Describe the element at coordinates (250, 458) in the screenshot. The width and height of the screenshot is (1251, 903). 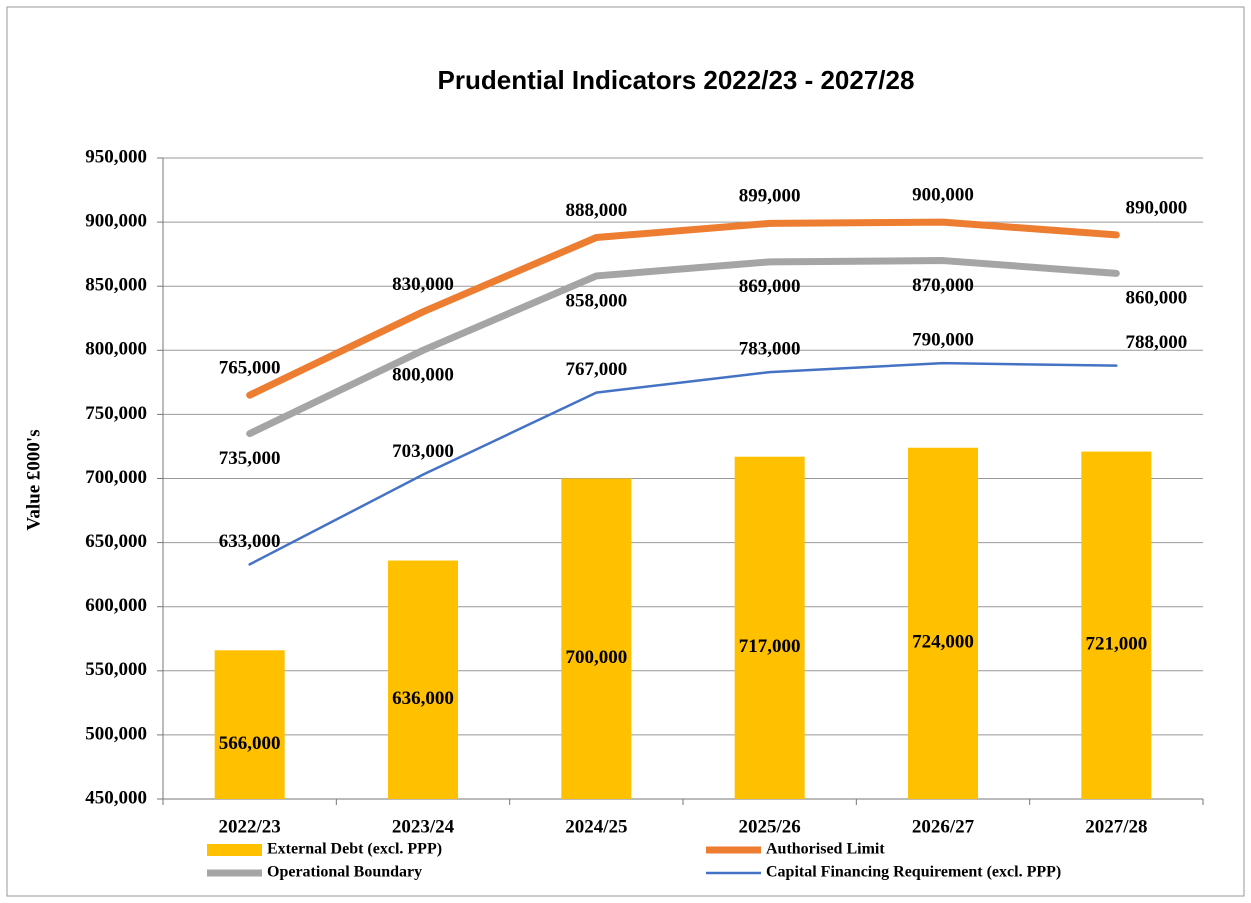
I see `line-value-label: 735,000` at that location.